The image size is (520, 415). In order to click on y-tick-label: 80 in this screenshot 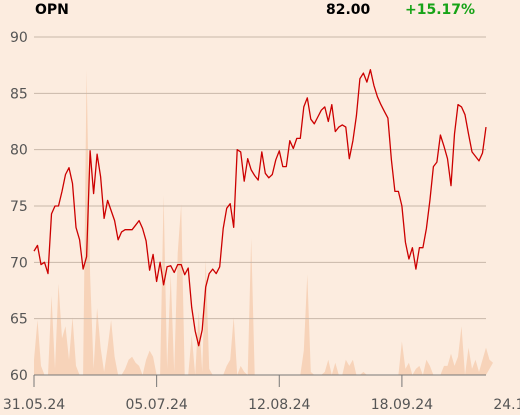, I will do `click(19, 151)`.